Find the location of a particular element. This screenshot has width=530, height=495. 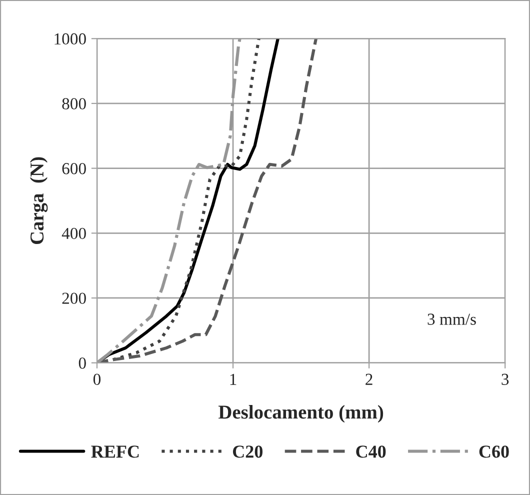

y-tick-label: 200 is located at coordinates (74, 298).